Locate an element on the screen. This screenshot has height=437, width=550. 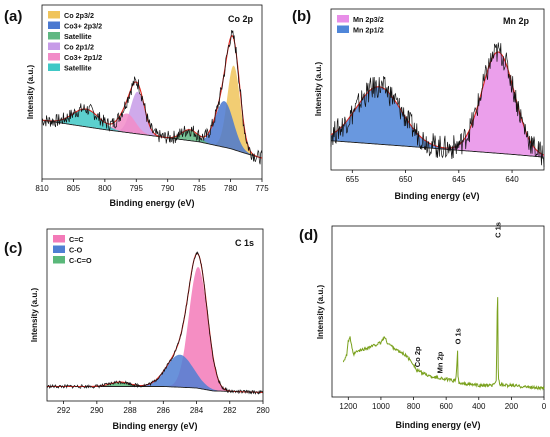
panel-b-raw-line is located at coordinates (437, 104).